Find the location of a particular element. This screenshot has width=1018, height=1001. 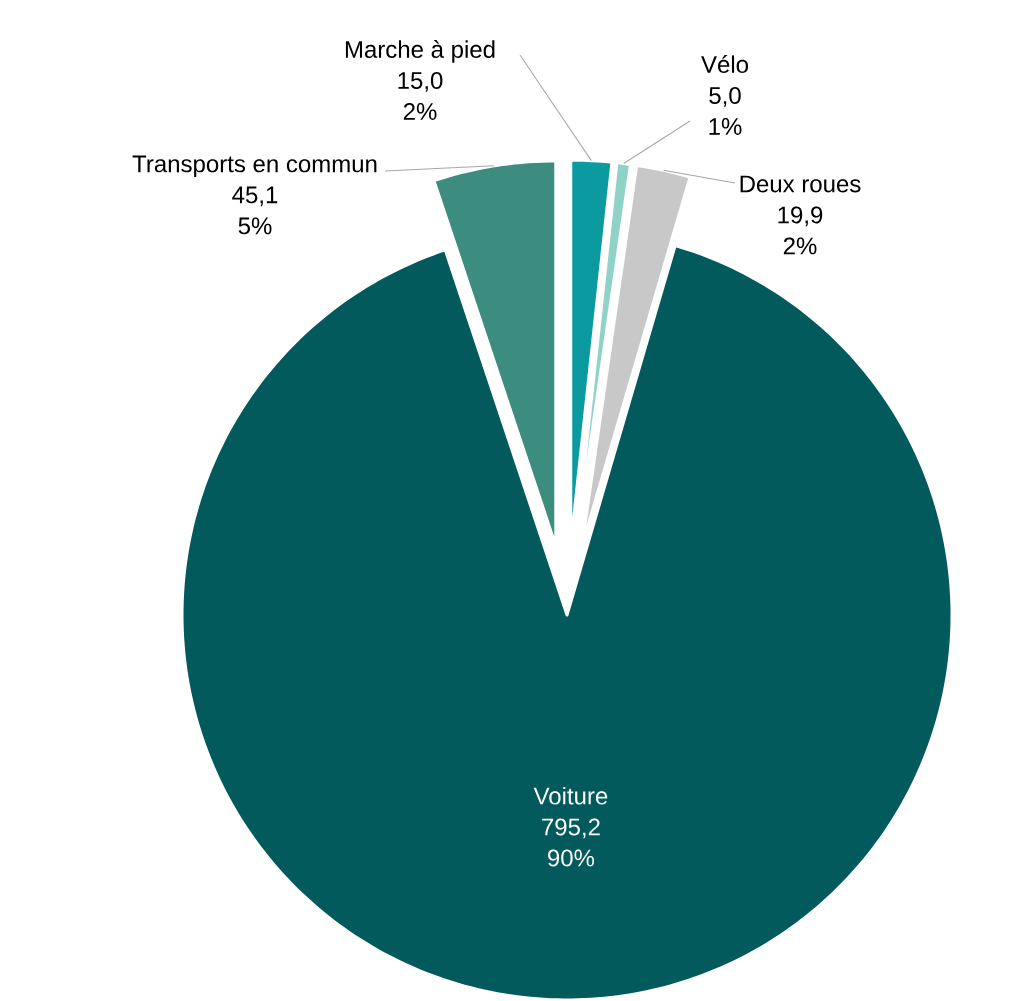

text: 90% is located at coordinates (571, 858).